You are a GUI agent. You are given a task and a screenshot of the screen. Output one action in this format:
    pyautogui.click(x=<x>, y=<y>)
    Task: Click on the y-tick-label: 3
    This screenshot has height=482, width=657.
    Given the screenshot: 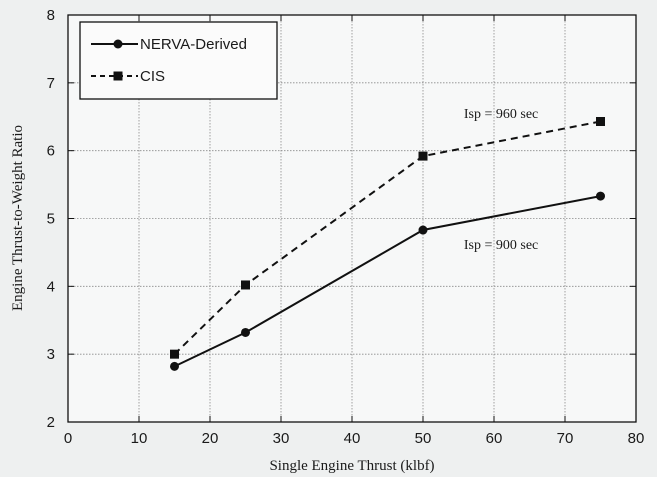 What is the action you would take?
    pyautogui.click(x=51, y=354)
    